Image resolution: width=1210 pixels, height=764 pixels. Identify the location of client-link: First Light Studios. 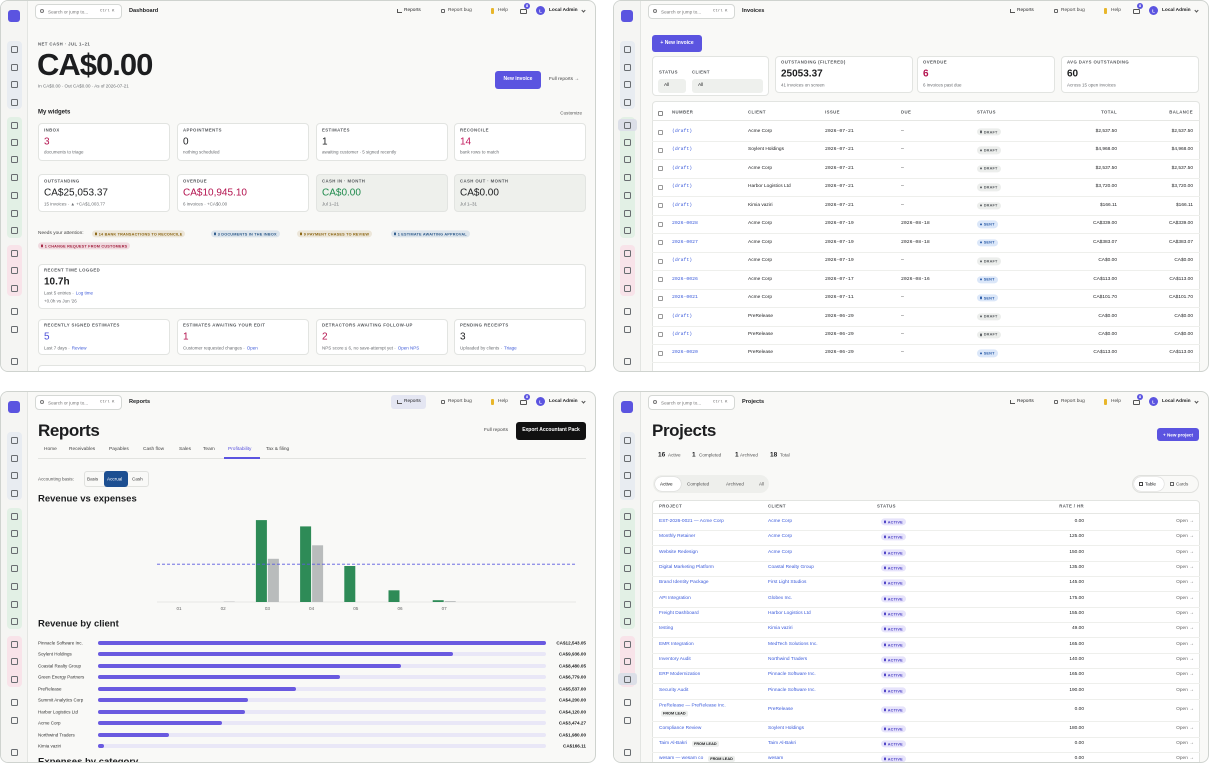
(787, 583).